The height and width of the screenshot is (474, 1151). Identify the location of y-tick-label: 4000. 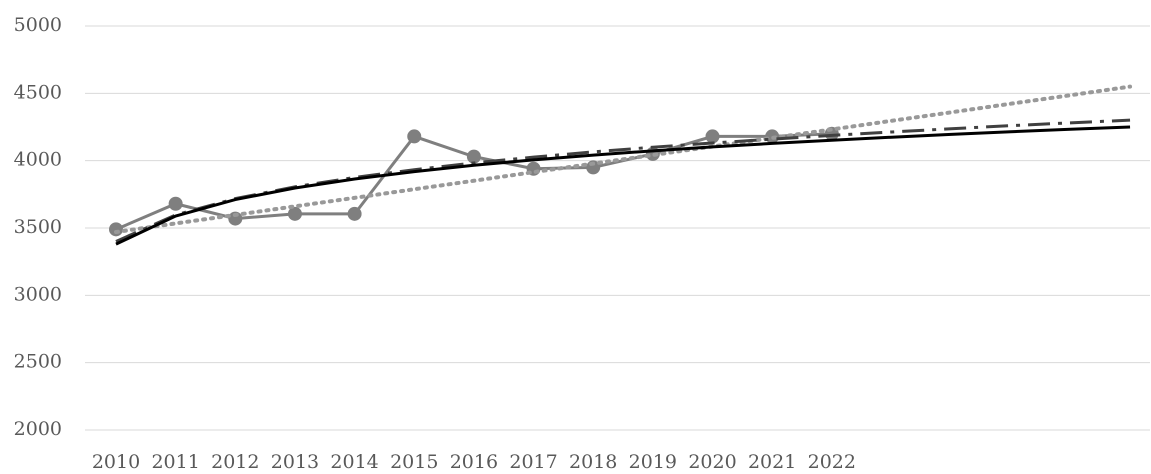
(38, 160).